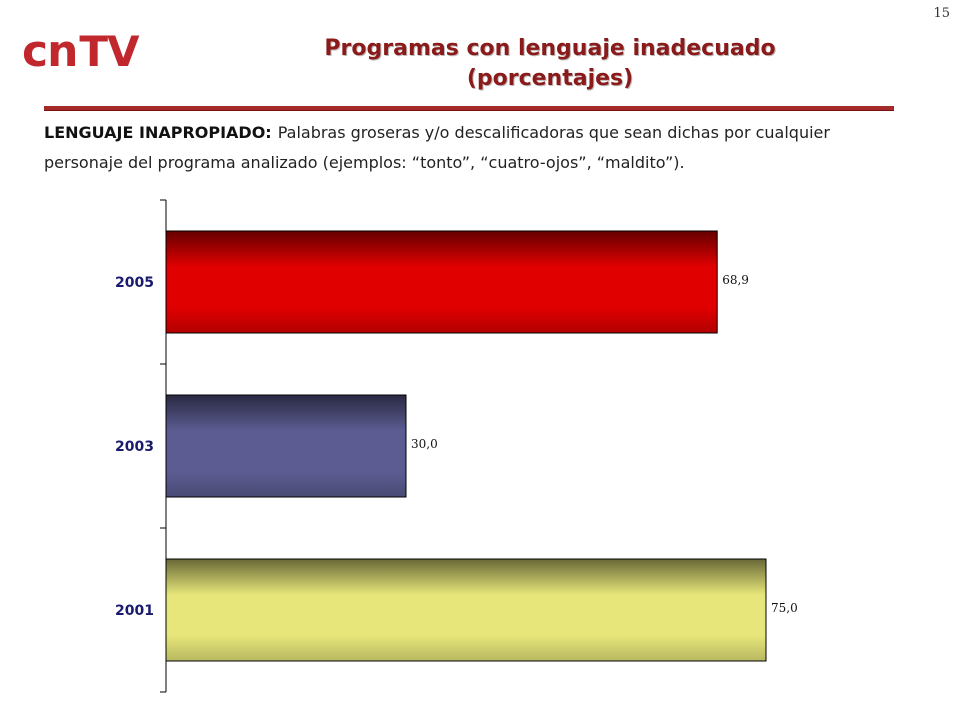 This screenshot has width=960, height=720. Describe the element at coordinates (466, 610) in the screenshot. I see `bar-2001` at that location.